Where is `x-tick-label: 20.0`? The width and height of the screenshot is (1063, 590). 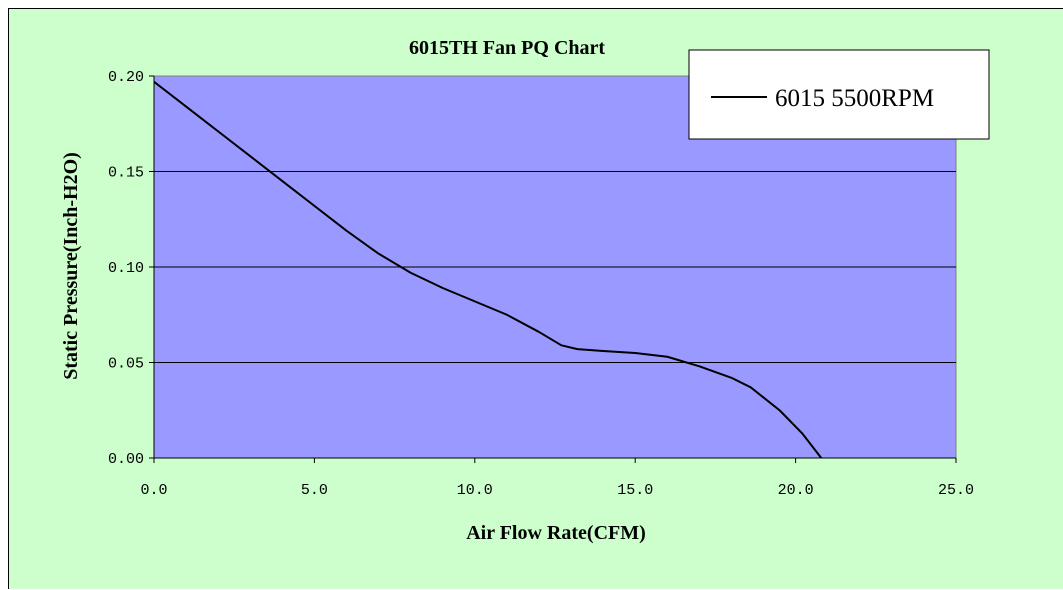
x-tick-label: 20.0 is located at coordinates (796, 490).